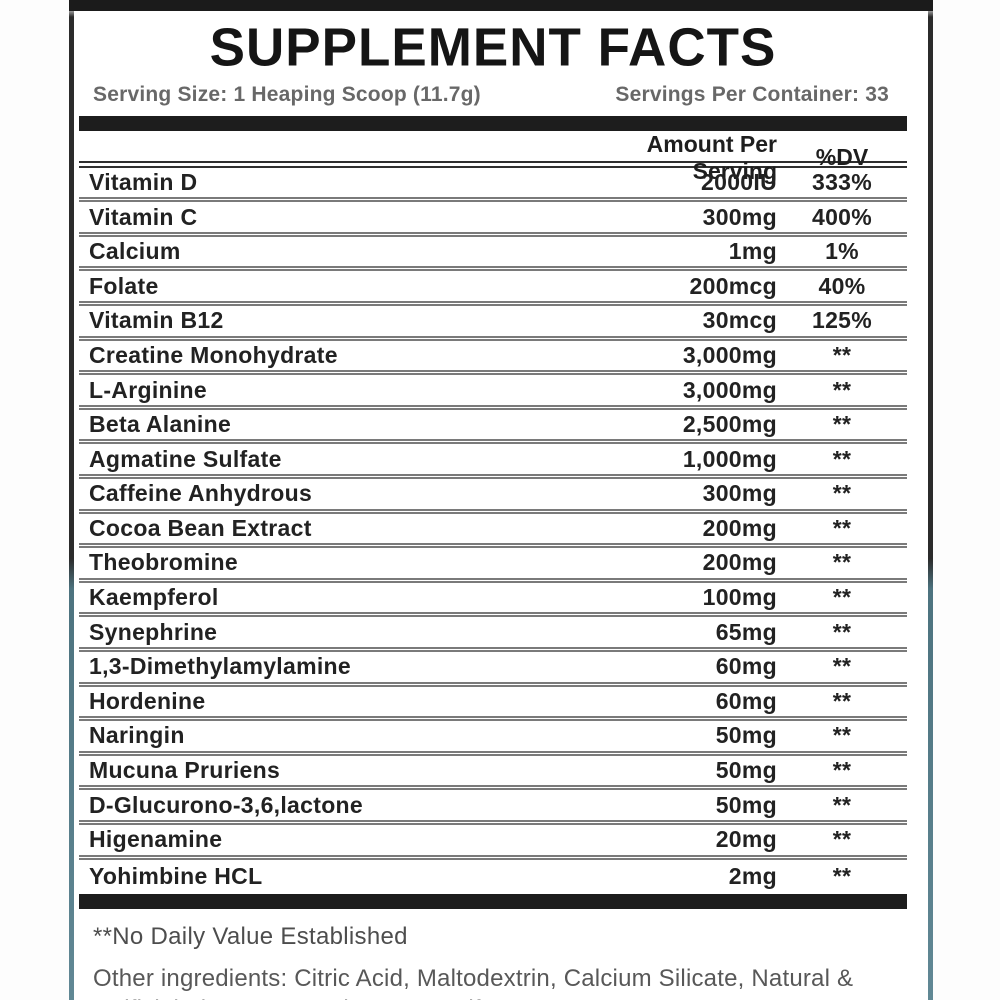 The width and height of the screenshot is (1000, 1000). Describe the element at coordinates (185, 458) in the screenshot. I see `row-ingredient-name: Agmatine Sulfate` at that location.